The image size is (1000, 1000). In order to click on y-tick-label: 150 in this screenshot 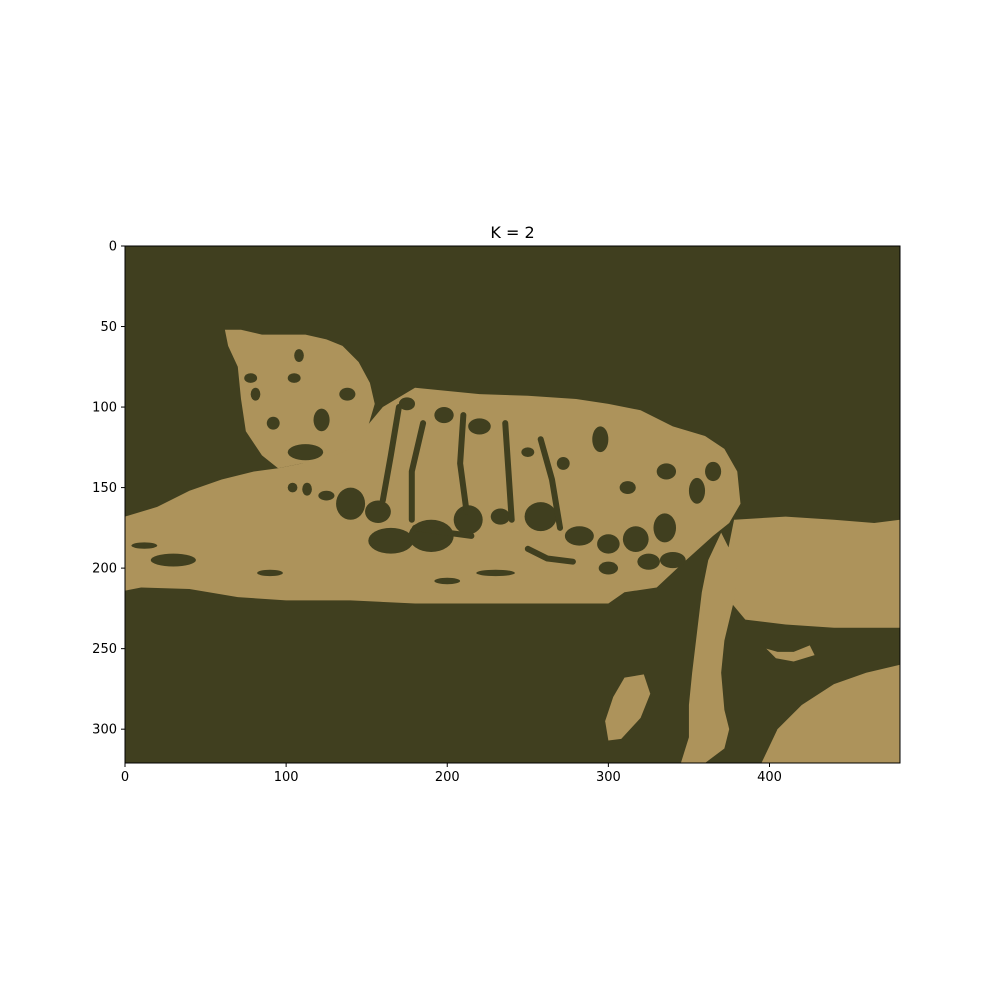, I will do `click(104, 488)`.